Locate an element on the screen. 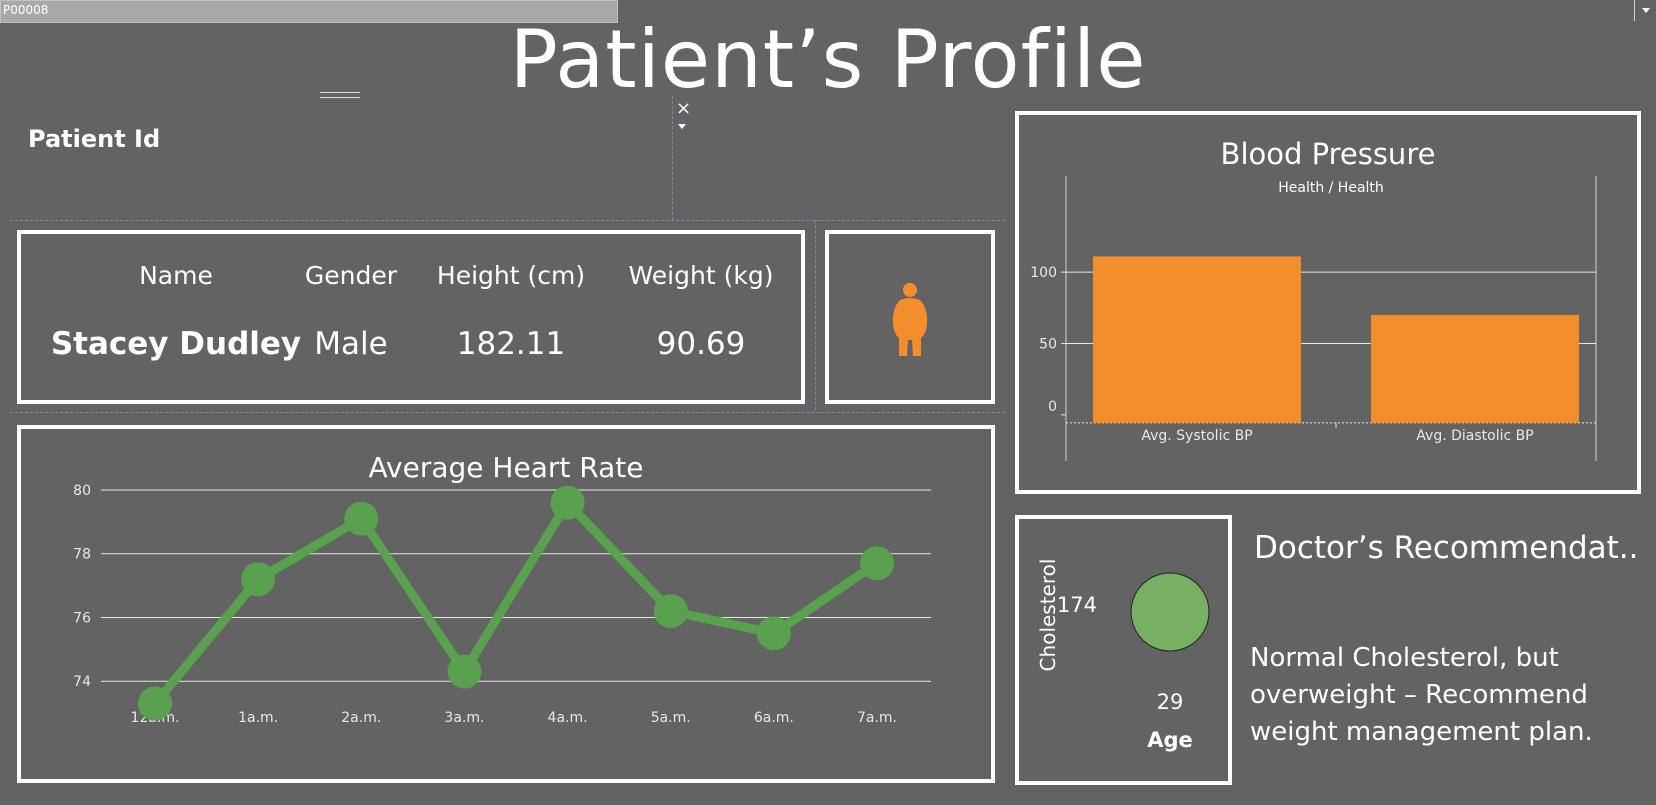 The image size is (1656, 805). patient-id-dropdown: P00008 is located at coordinates (825, 11).